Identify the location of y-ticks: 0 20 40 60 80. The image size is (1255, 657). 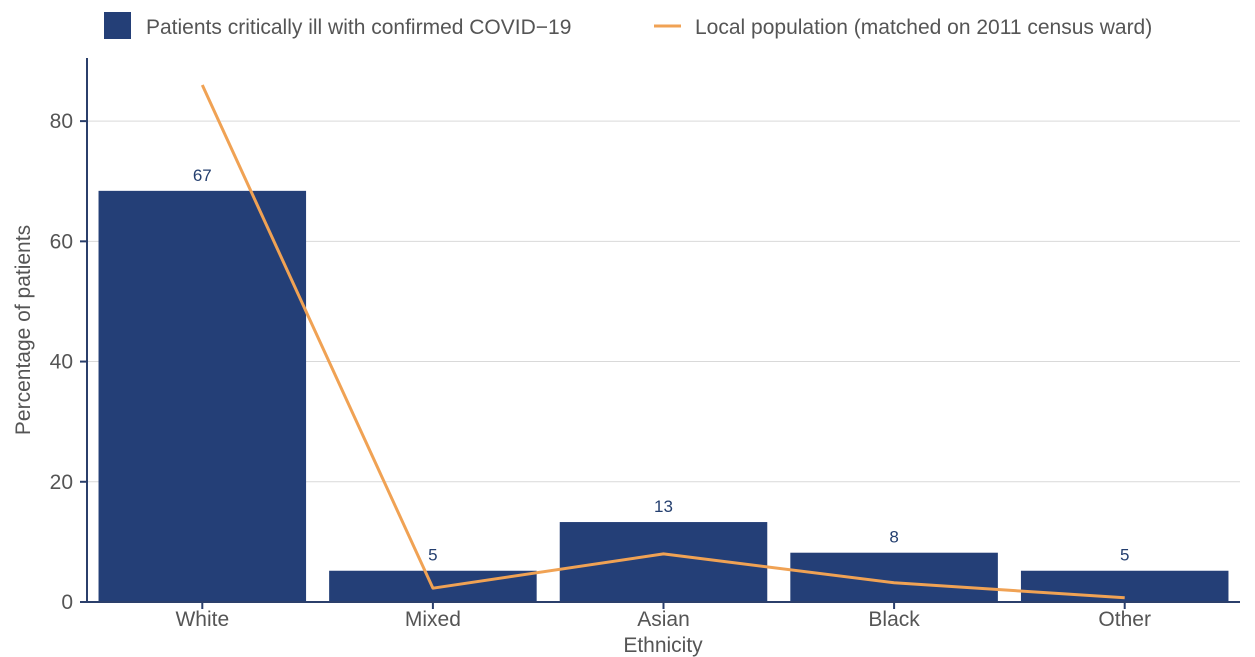
(68, 362).